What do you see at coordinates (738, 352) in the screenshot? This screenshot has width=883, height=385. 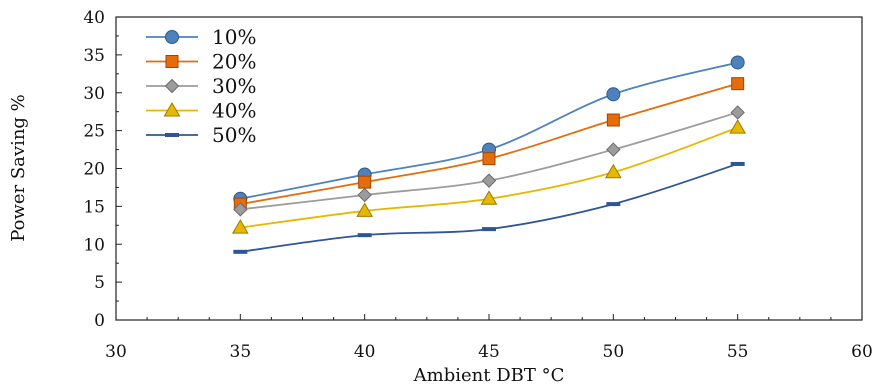 I see `x-tick-label: 55` at bounding box center [738, 352].